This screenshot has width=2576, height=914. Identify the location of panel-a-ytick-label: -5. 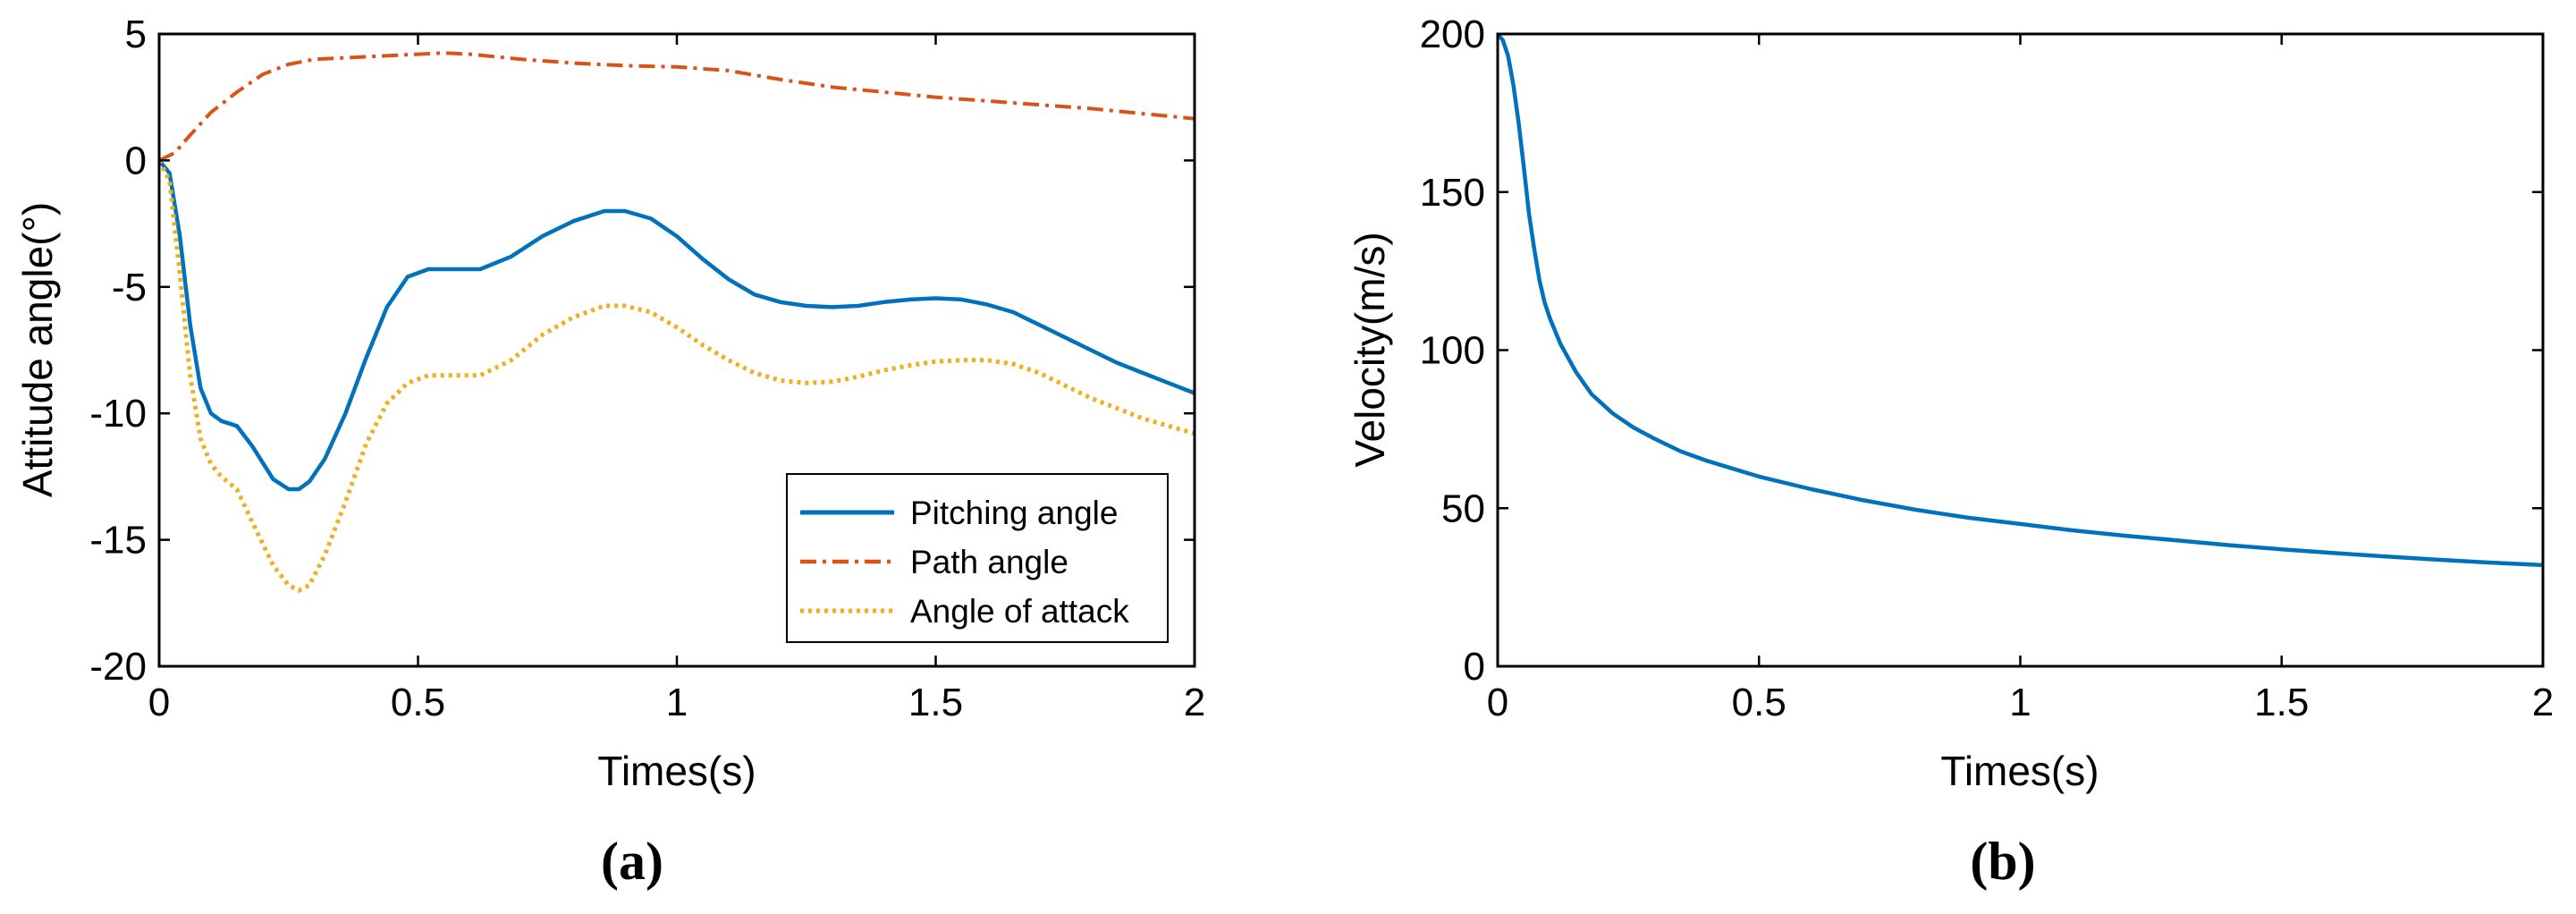
(129, 287).